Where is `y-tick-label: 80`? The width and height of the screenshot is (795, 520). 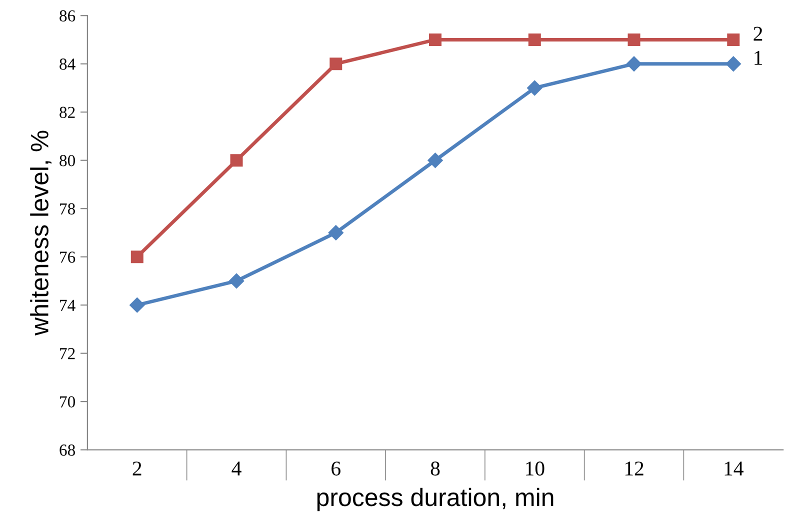 y-tick-label: 80 is located at coordinates (68, 160).